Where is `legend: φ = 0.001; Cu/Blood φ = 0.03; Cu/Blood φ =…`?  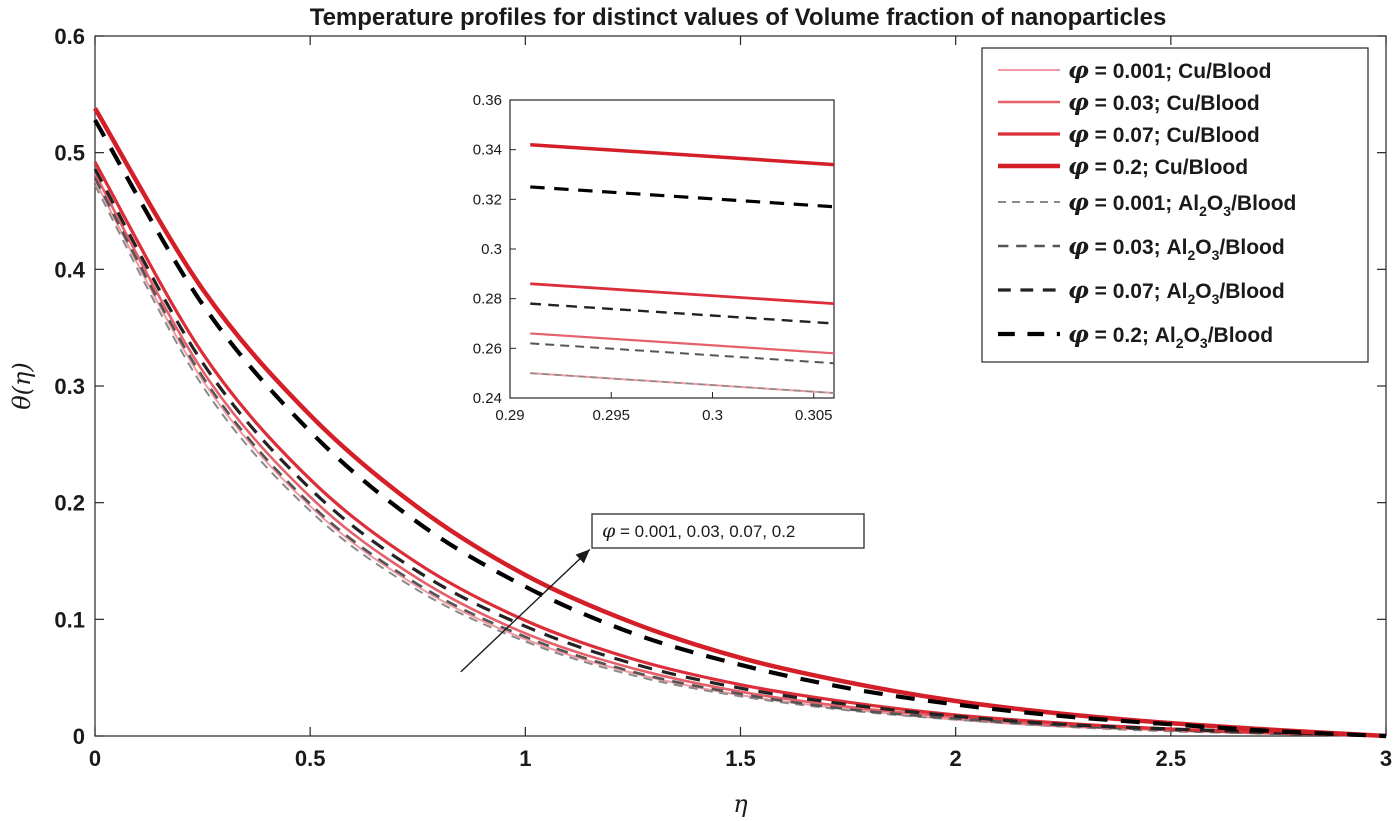 legend: φ = 0.001; Cu/Blood φ = 0.03; Cu/Blood φ =… is located at coordinates (1175, 205).